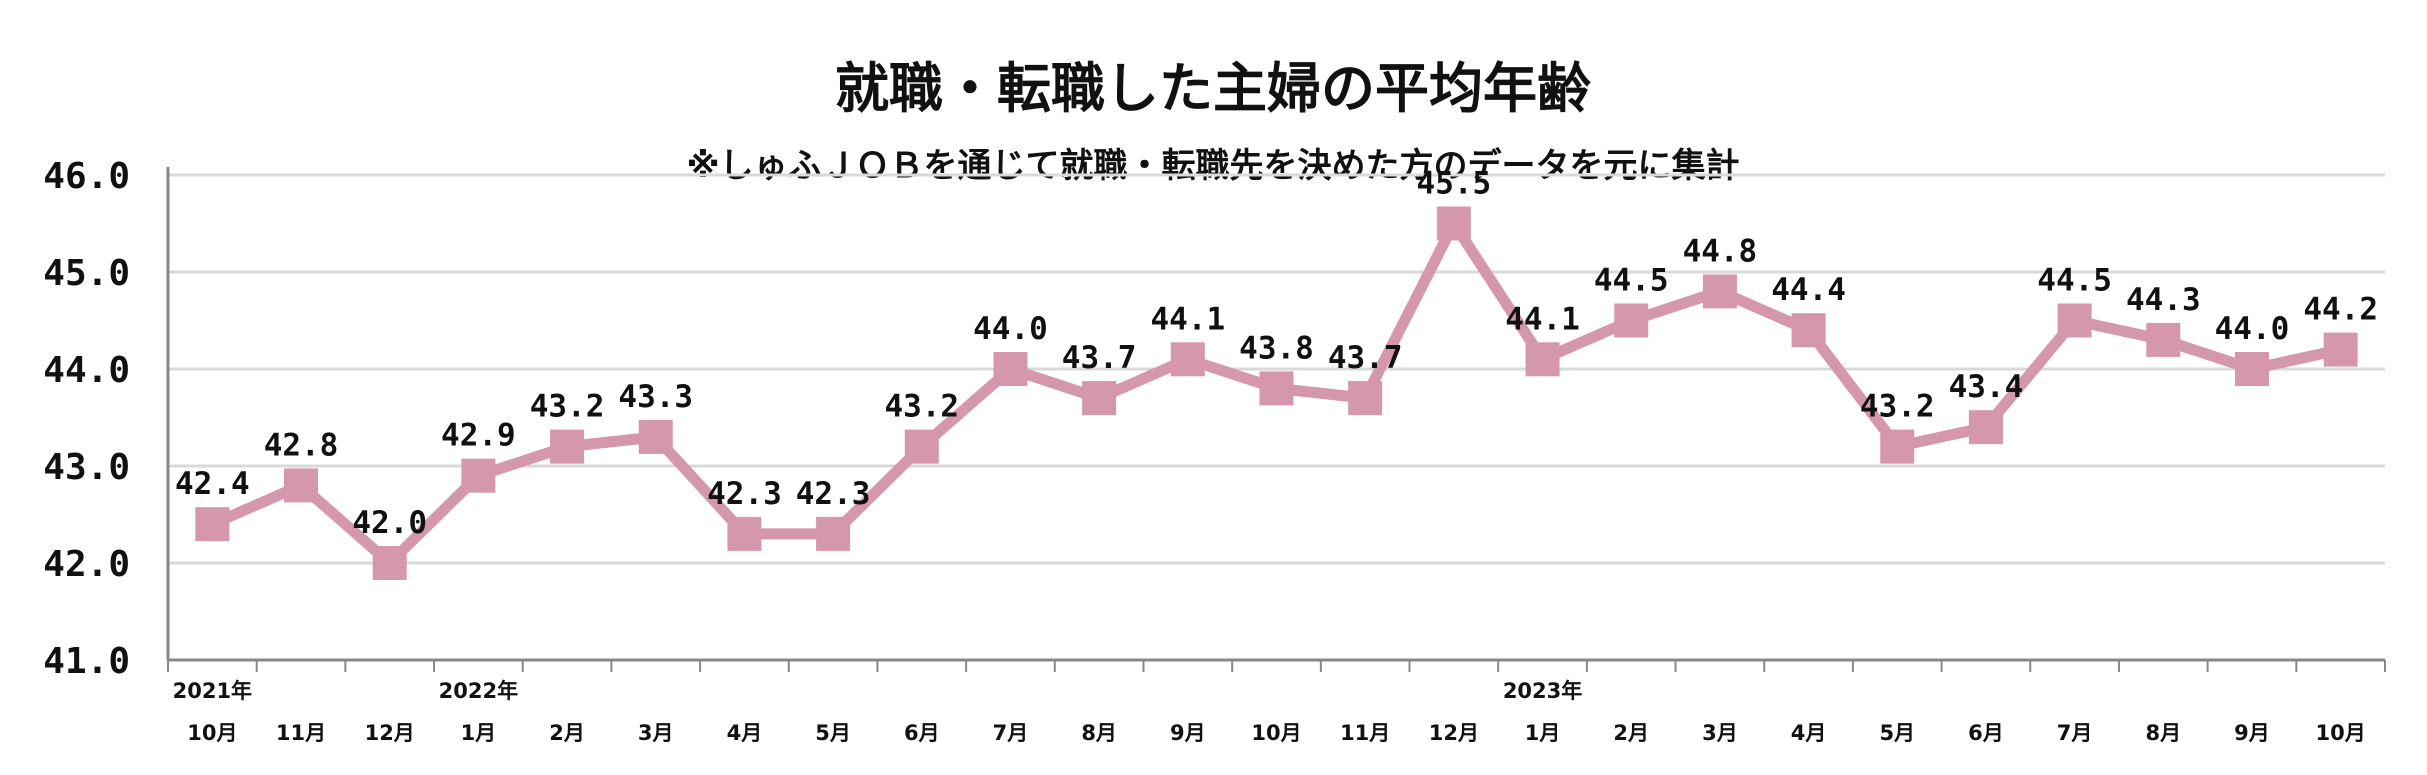 The image size is (2427, 775). Describe the element at coordinates (1808, 290) in the screenshot. I see `data-label: 44.4` at that location.